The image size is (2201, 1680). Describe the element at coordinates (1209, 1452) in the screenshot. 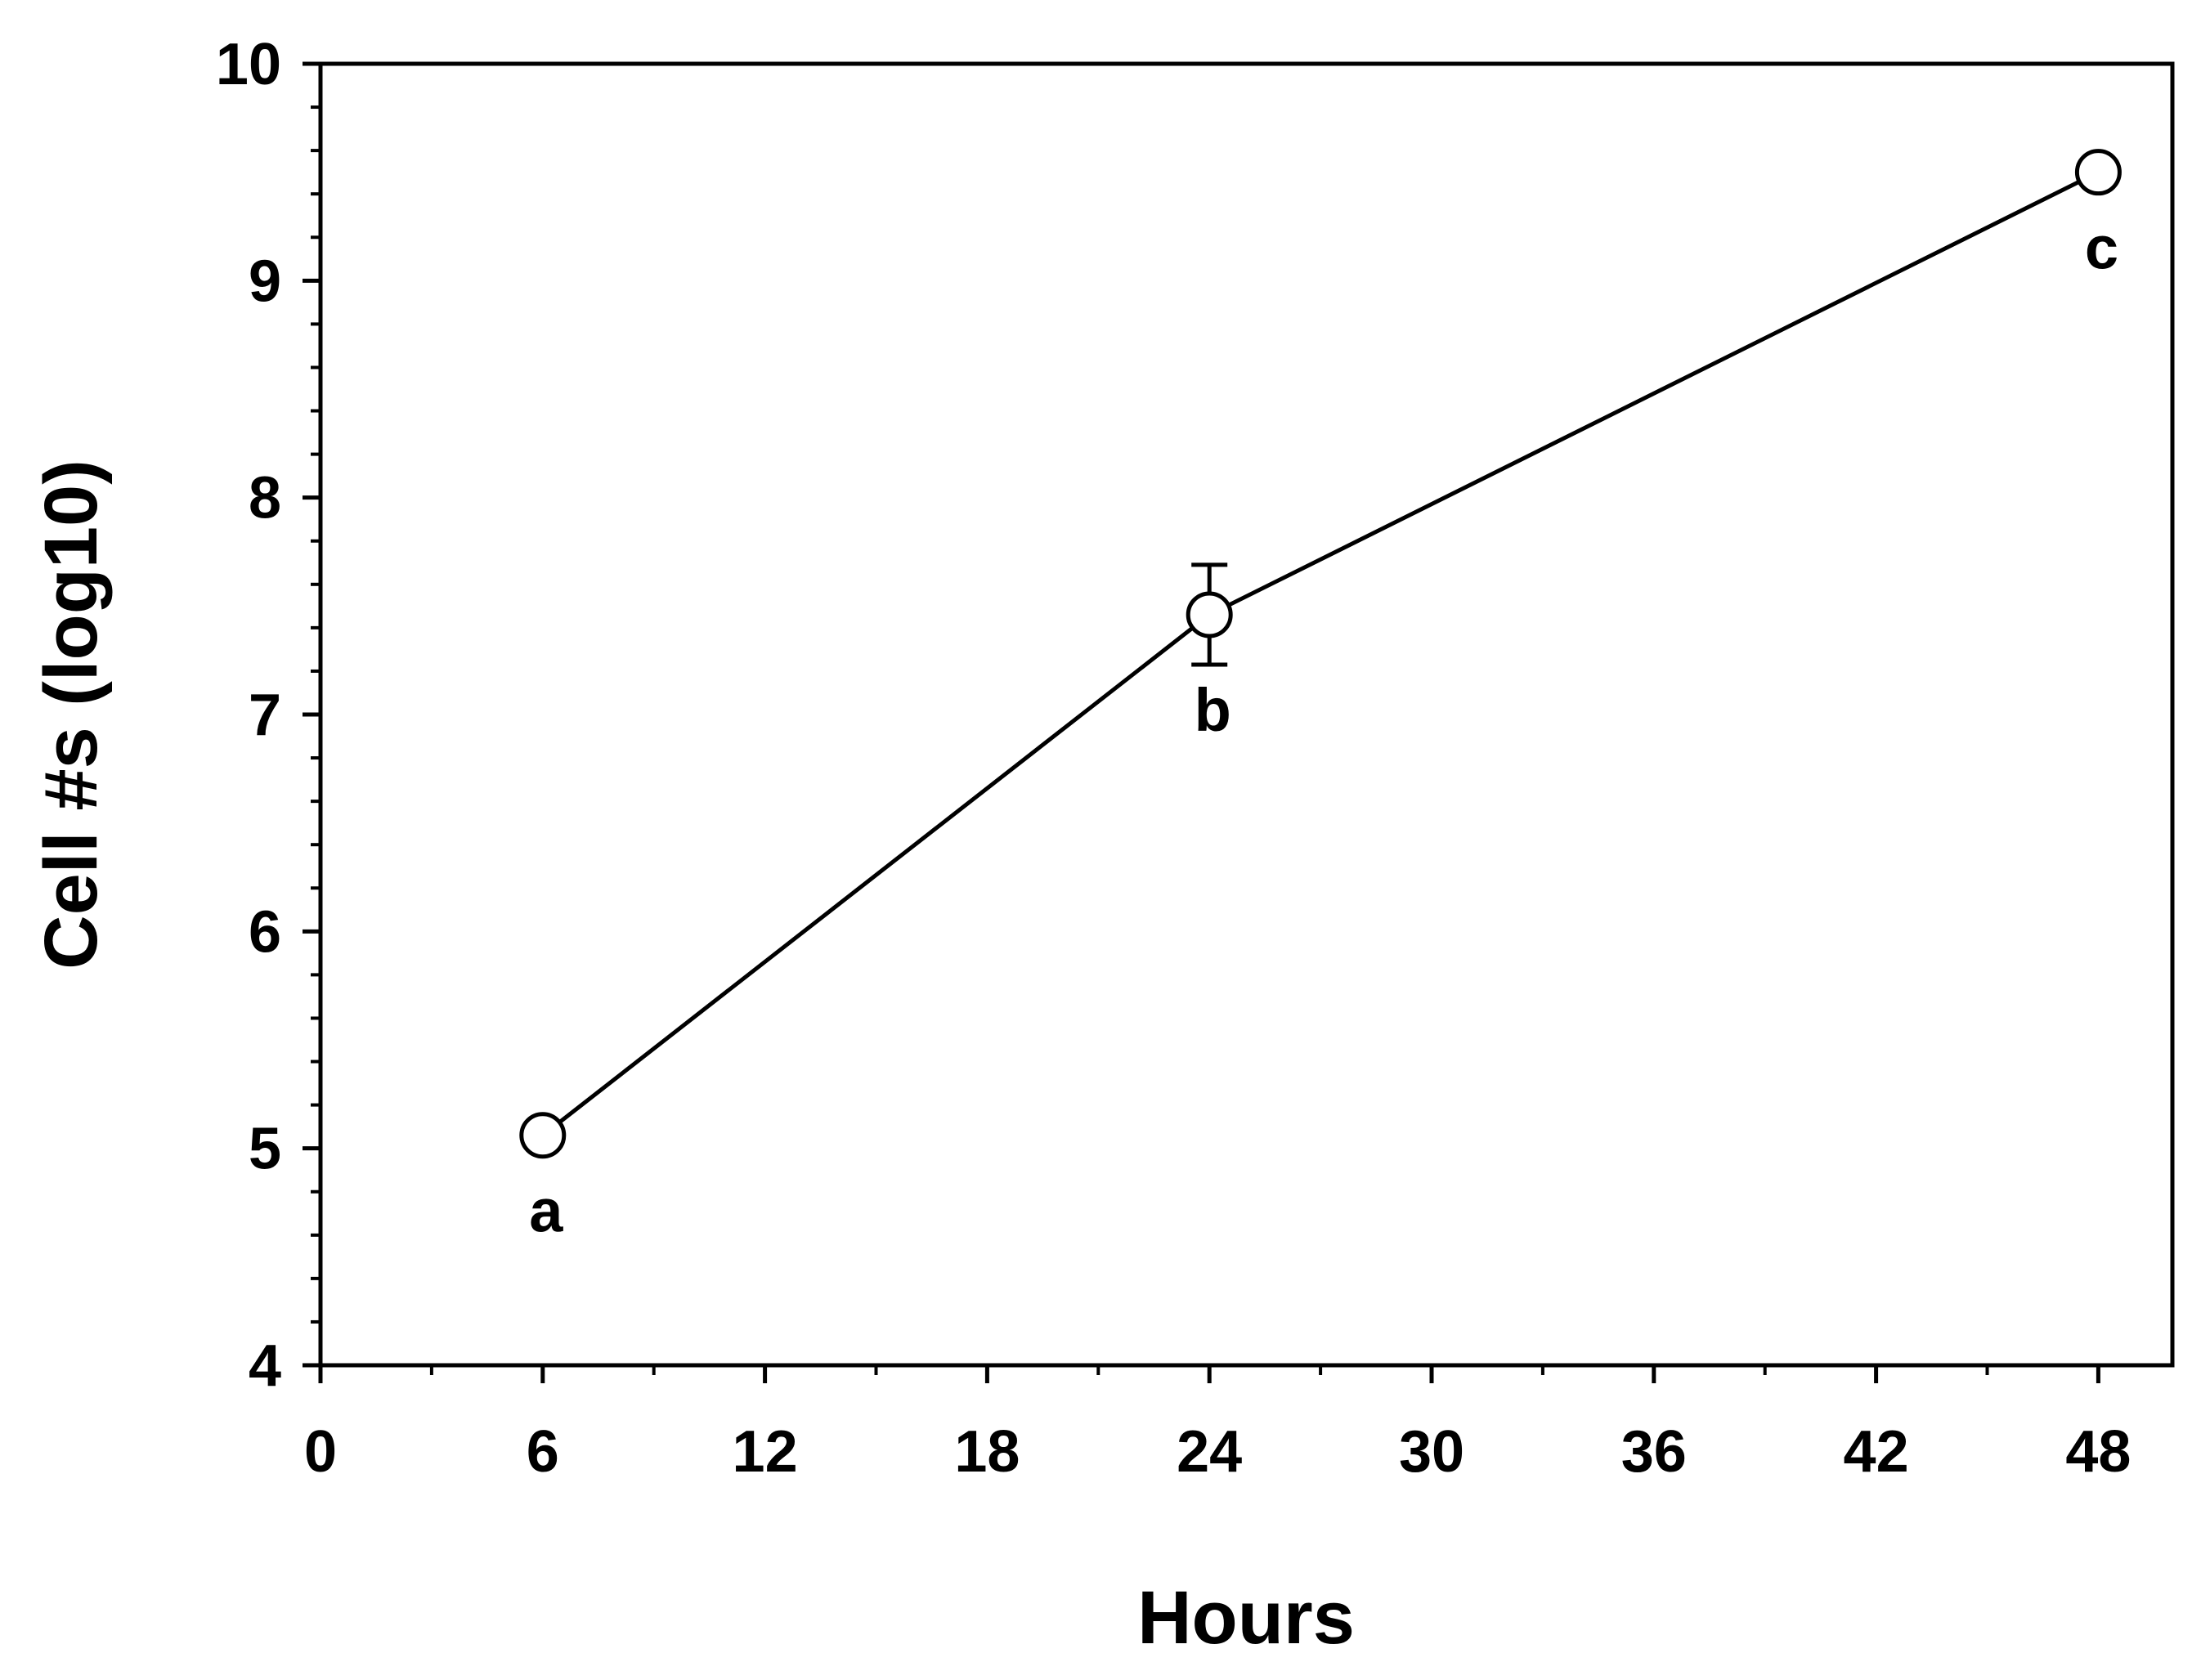

I see `x-tick-label: 24` at that location.